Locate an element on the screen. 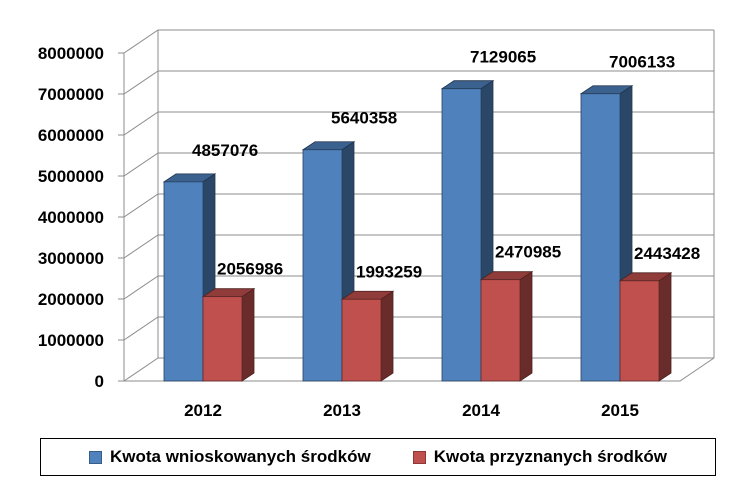 The height and width of the screenshot is (491, 750). legend-item-series-1: Kwota wnioskowanych środków is located at coordinates (229, 457).